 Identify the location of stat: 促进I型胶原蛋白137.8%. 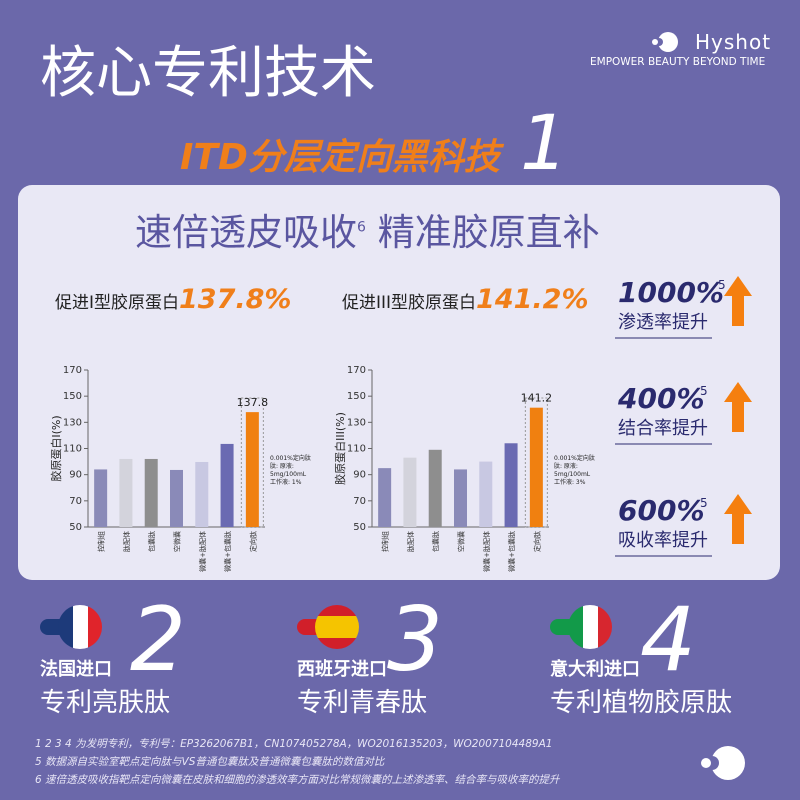
(173, 299).